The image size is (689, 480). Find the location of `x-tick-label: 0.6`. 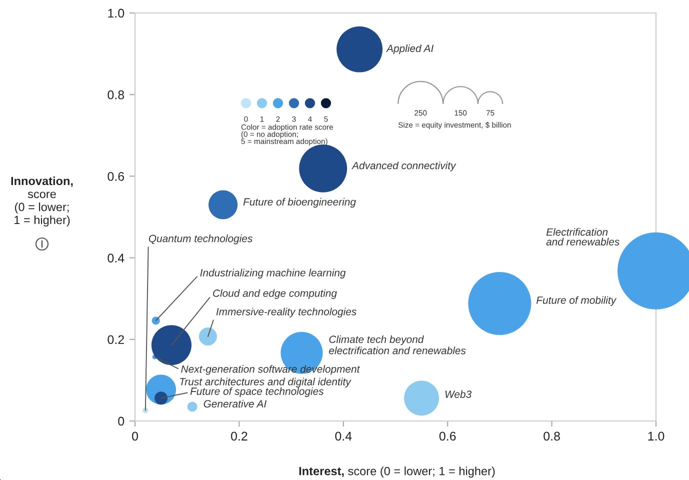

x-tick-label: 0.6 is located at coordinates (447, 436).